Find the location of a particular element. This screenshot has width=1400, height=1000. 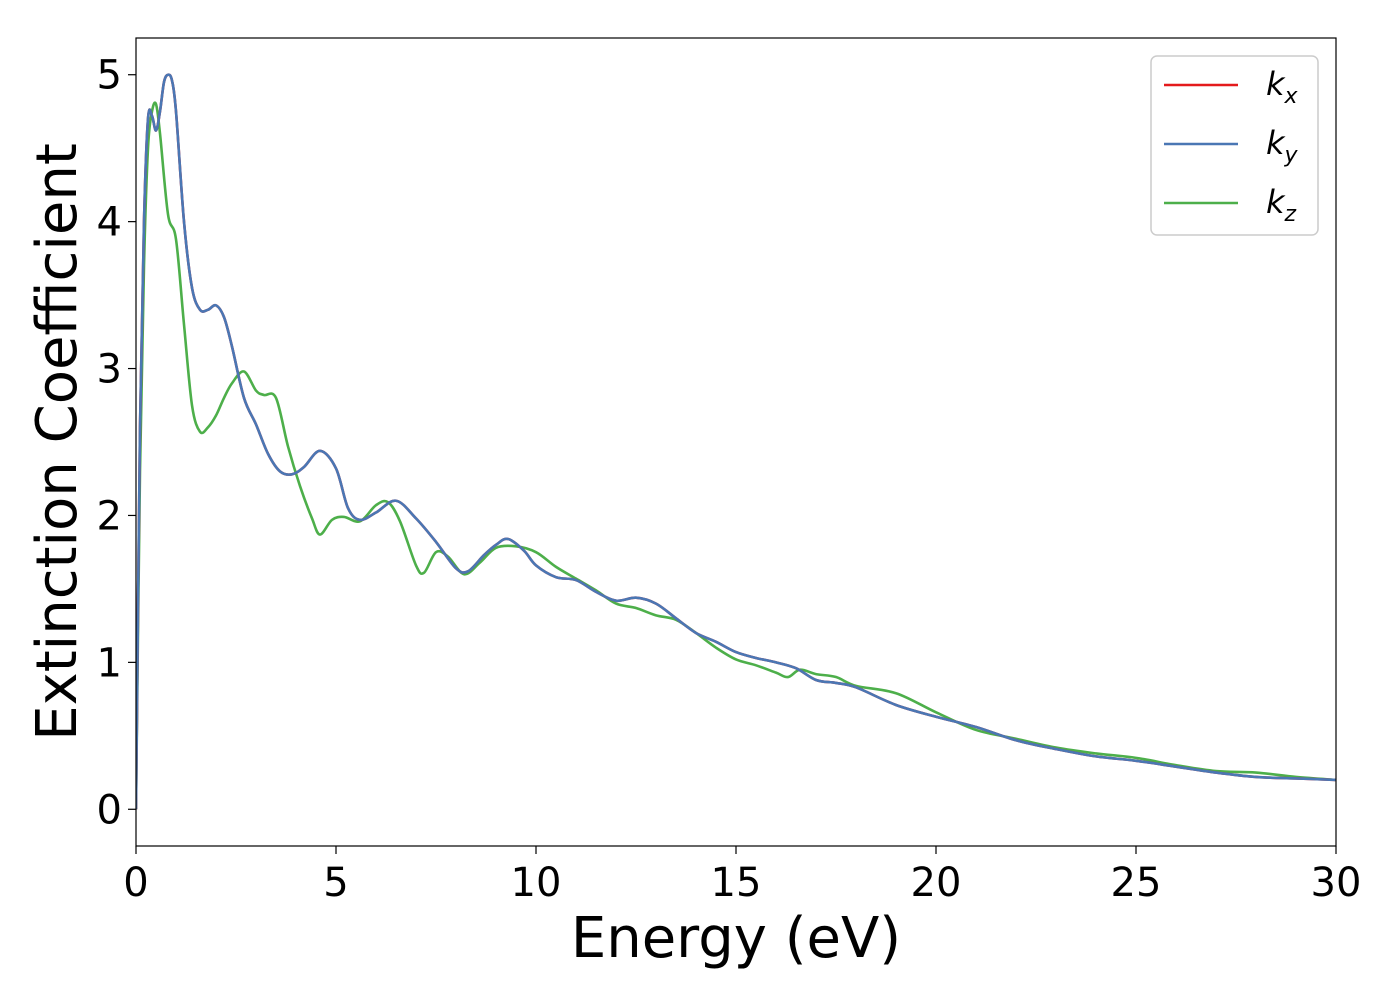

y-tick-label: 0 is located at coordinates (109, 810).